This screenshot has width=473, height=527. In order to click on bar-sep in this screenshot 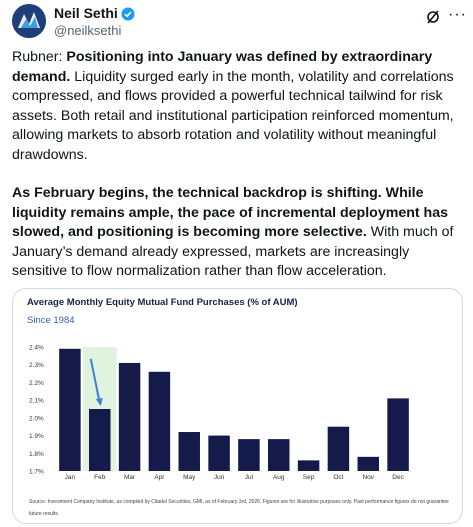, I will do `click(308, 465)`.